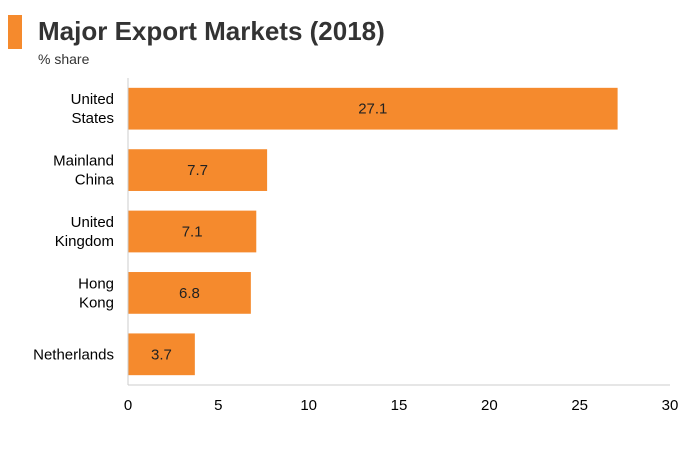 This screenshot has width=700, height=450. Describe the element at coordinates (64, 59) in the screenshot. I see `chart-subtitle: % share` at that location.